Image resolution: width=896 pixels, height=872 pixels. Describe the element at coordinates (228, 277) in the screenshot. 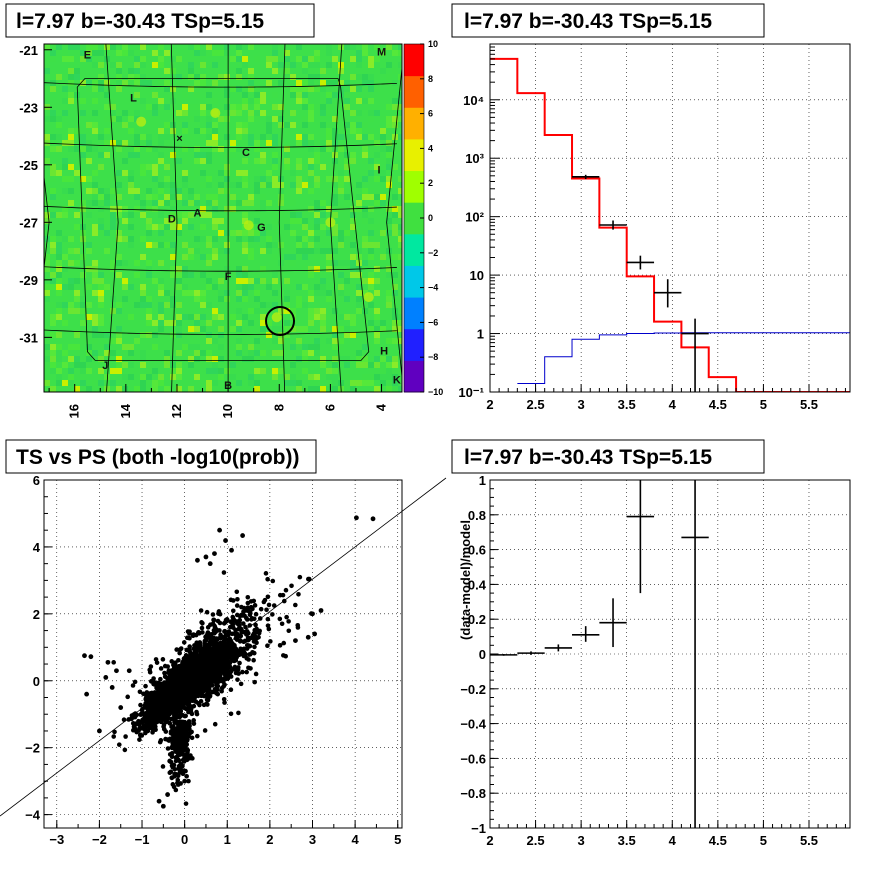

I see `map-source-label: F` at that location.